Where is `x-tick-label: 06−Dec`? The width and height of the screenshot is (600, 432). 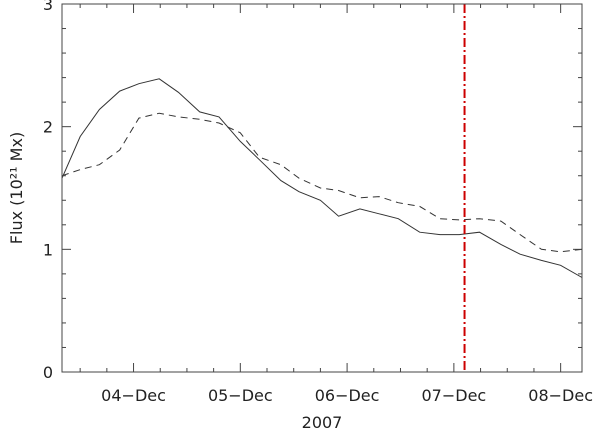 x-tick-label: 06−Dec is located at coordinates (347, 395).